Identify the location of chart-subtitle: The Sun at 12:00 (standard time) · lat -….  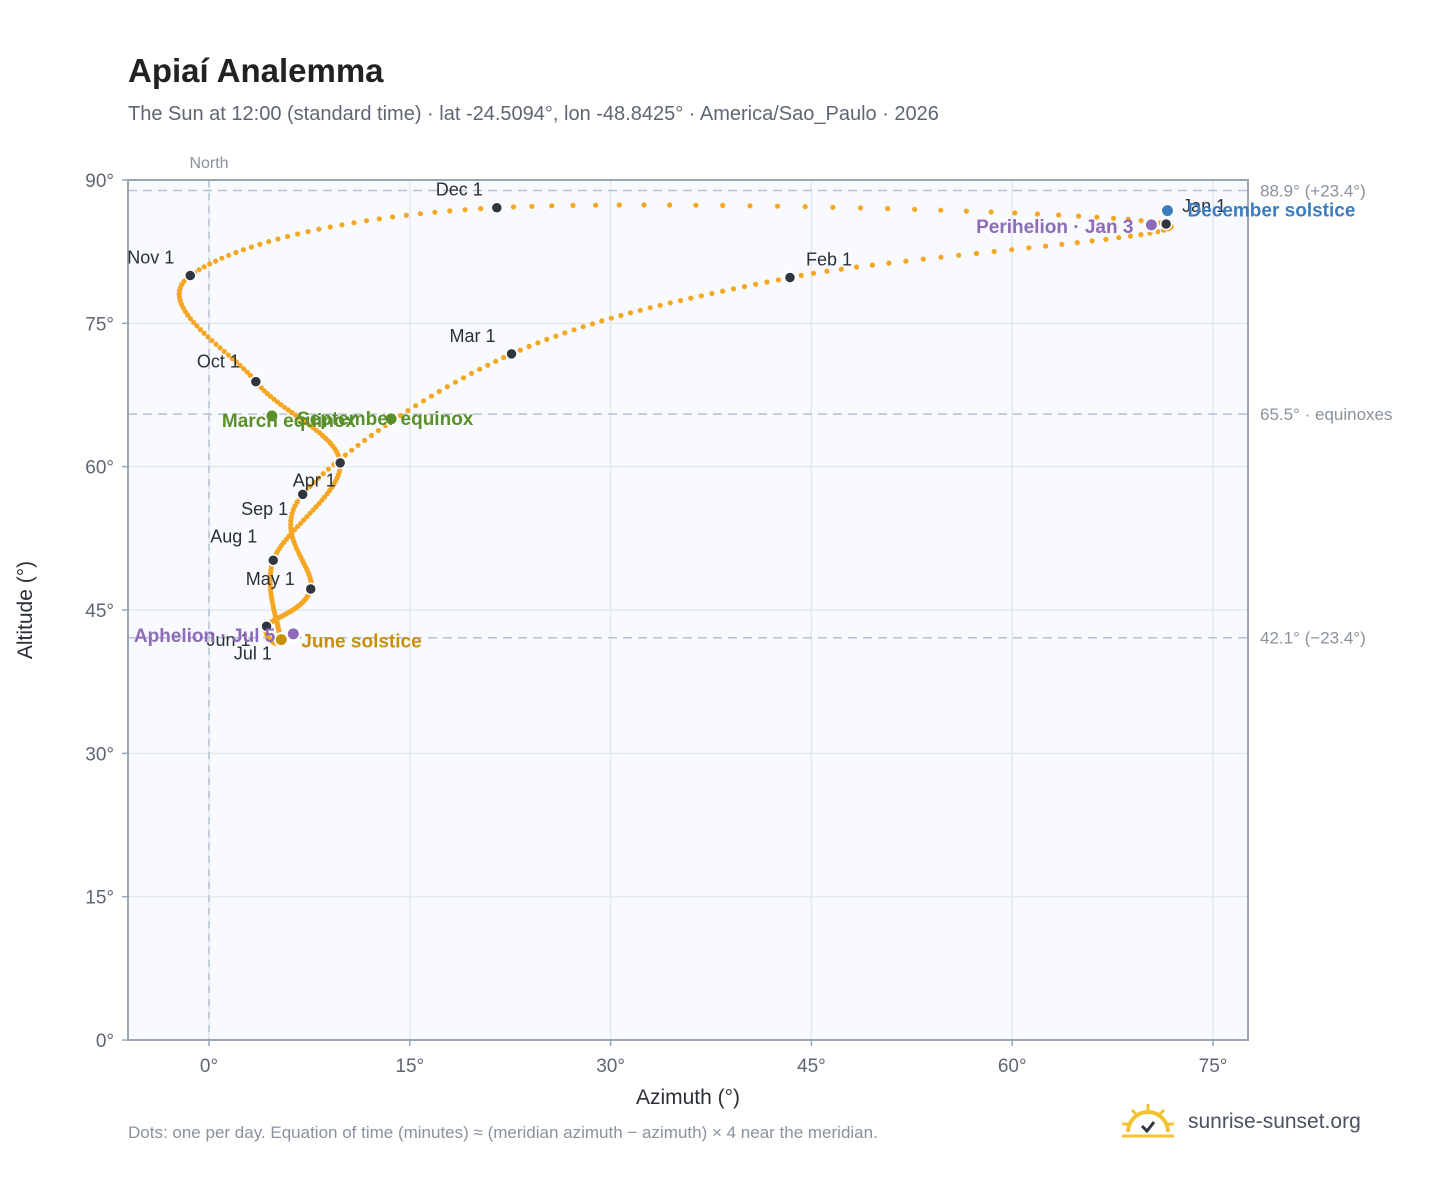
(533, 114).